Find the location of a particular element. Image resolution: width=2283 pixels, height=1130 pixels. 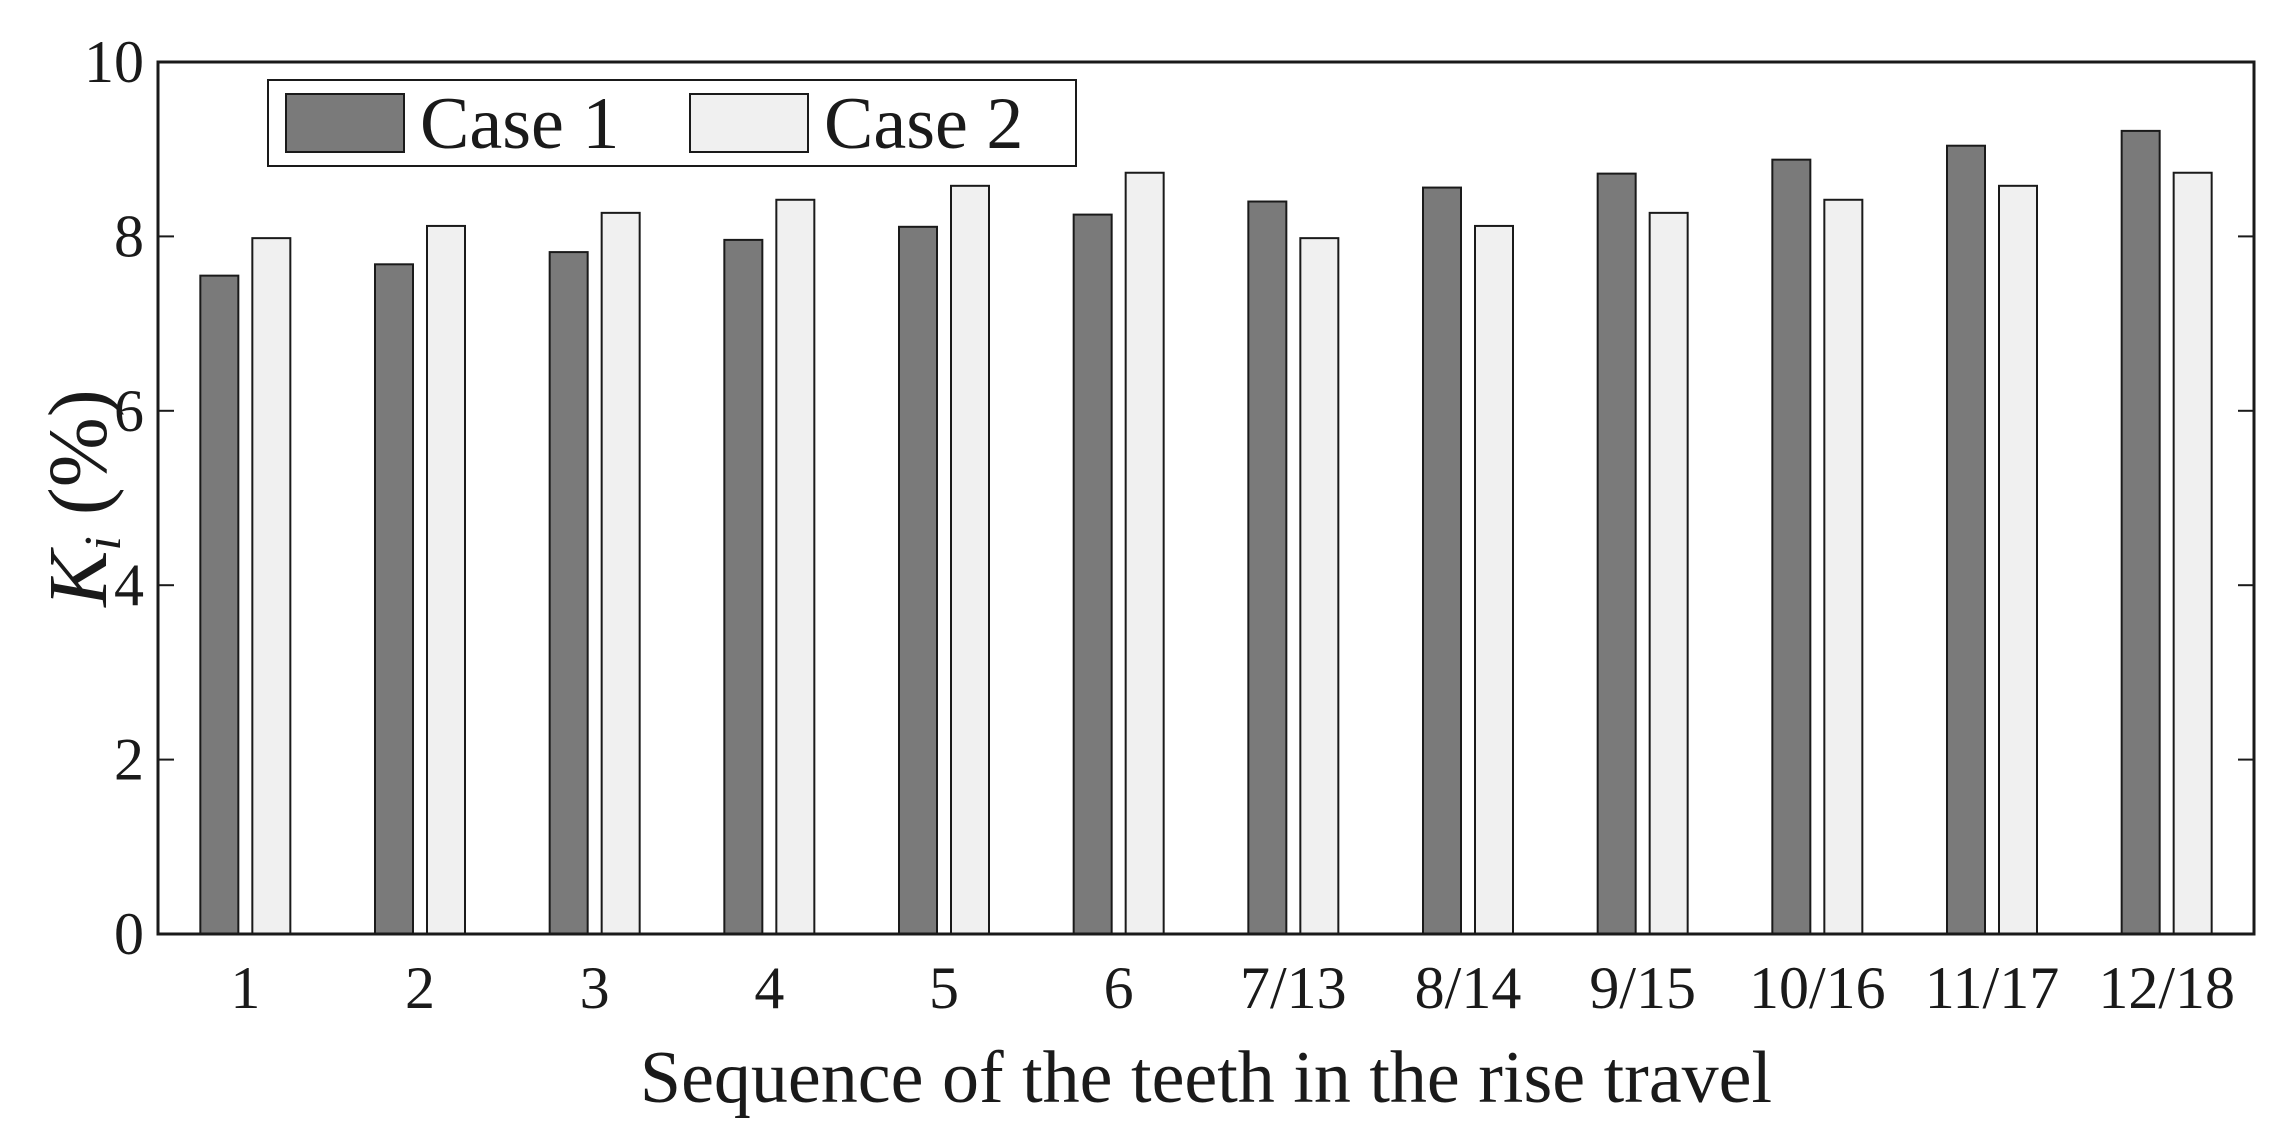

x-tick-label: 12/18 is located at coordinates (2166, 988).